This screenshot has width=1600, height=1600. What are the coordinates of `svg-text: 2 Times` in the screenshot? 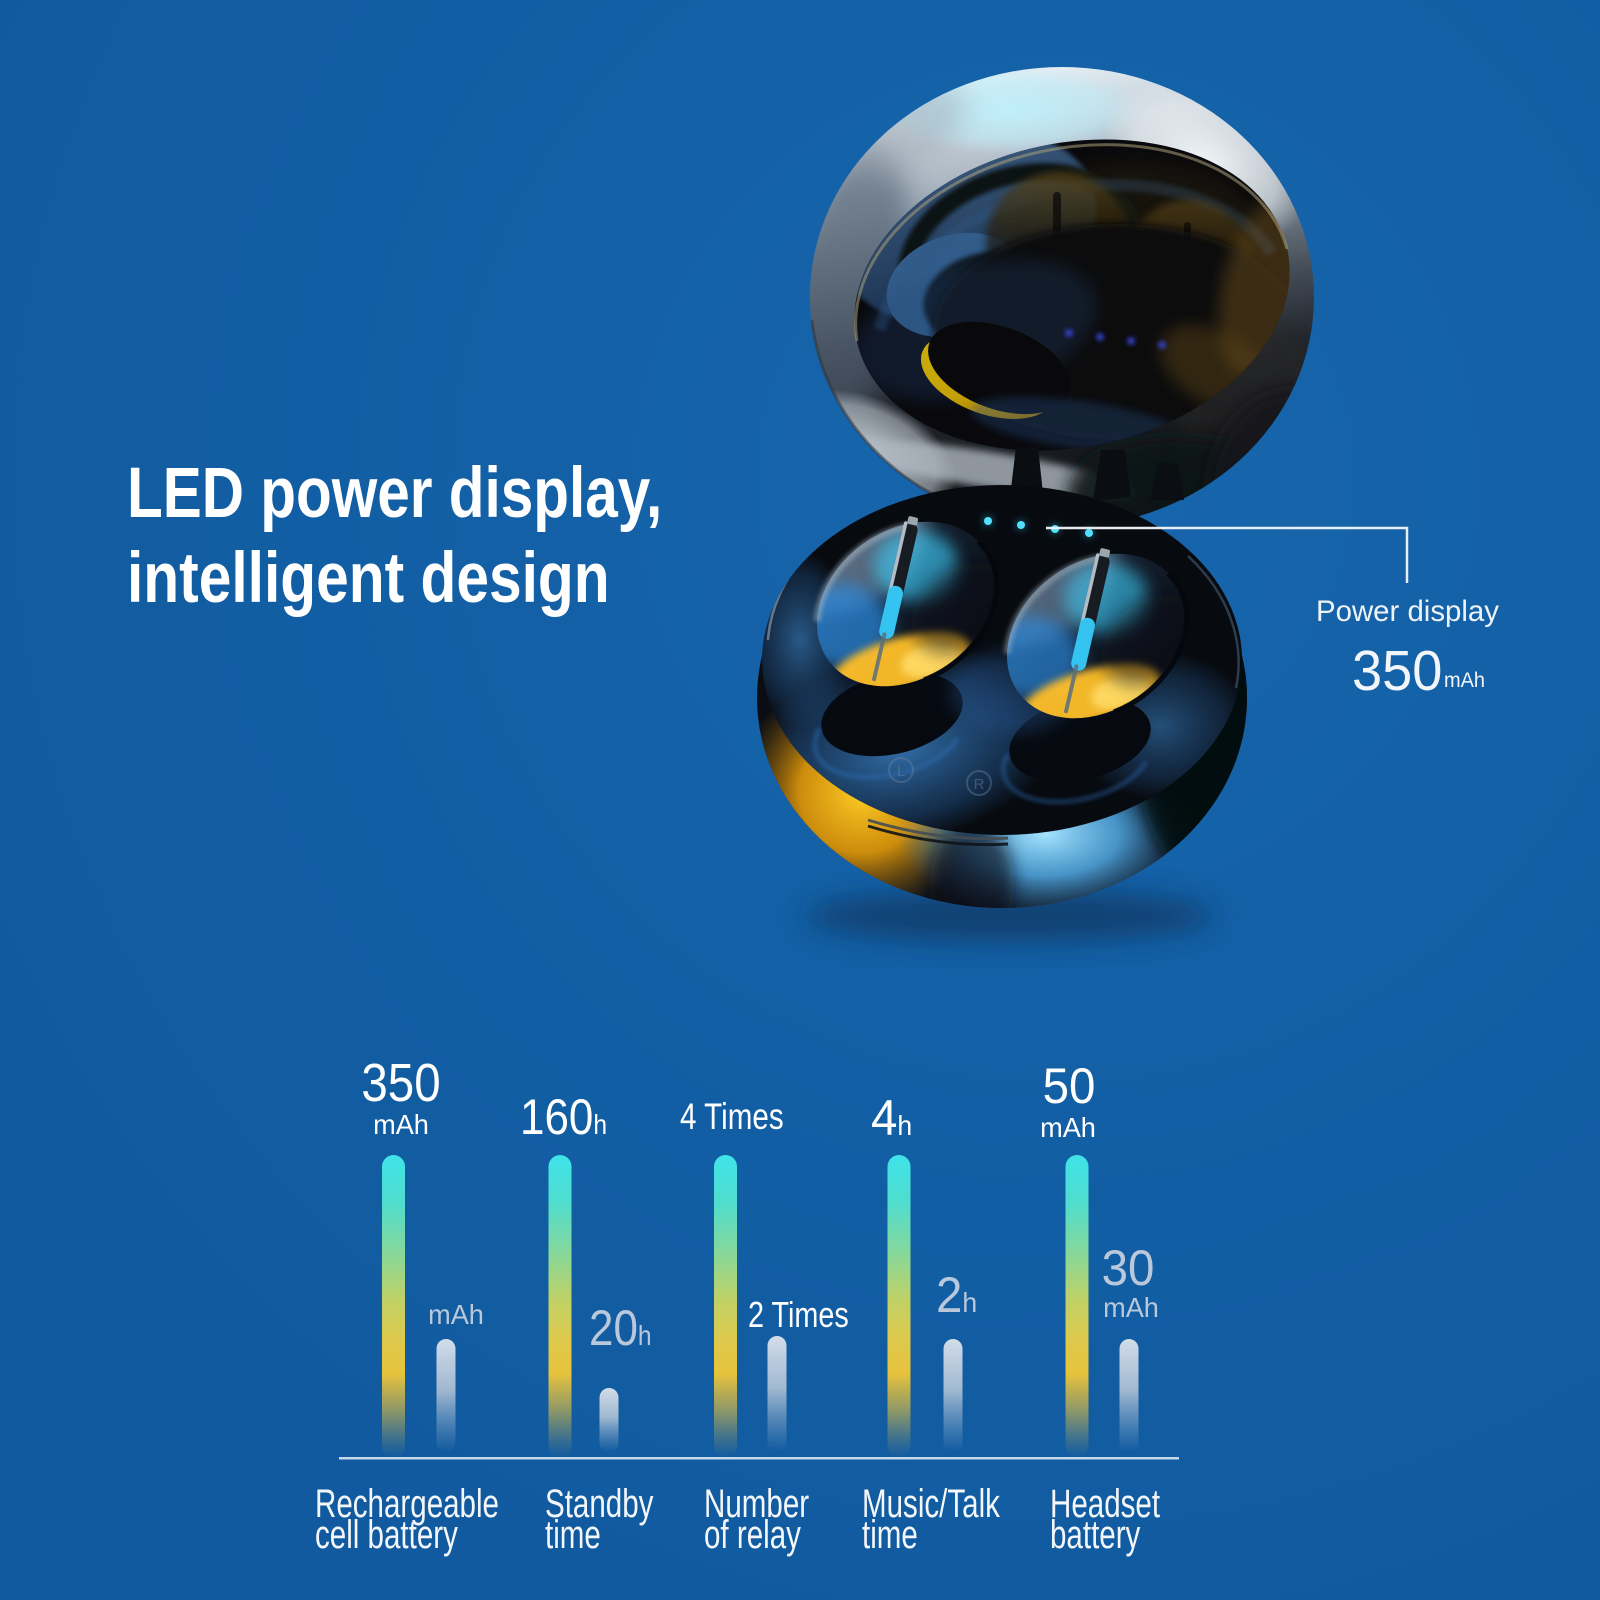 It's located at (798, 1314).